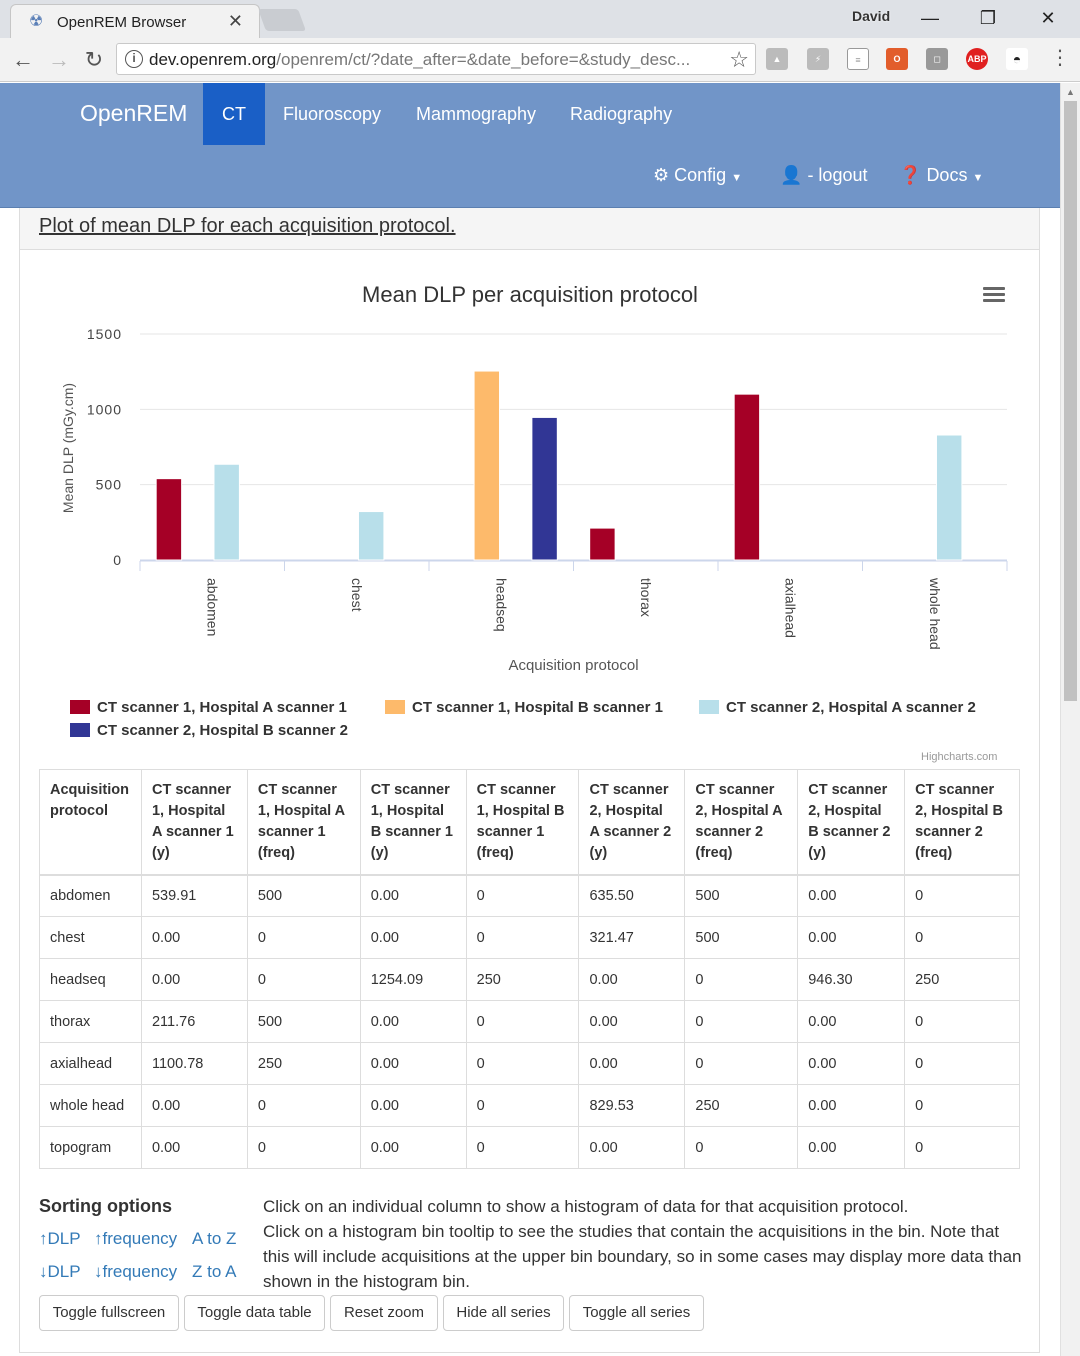 This screenshot has width=1080, height=1356. I want to click on bookmark-star-icon: ☆, so click(739, 59).